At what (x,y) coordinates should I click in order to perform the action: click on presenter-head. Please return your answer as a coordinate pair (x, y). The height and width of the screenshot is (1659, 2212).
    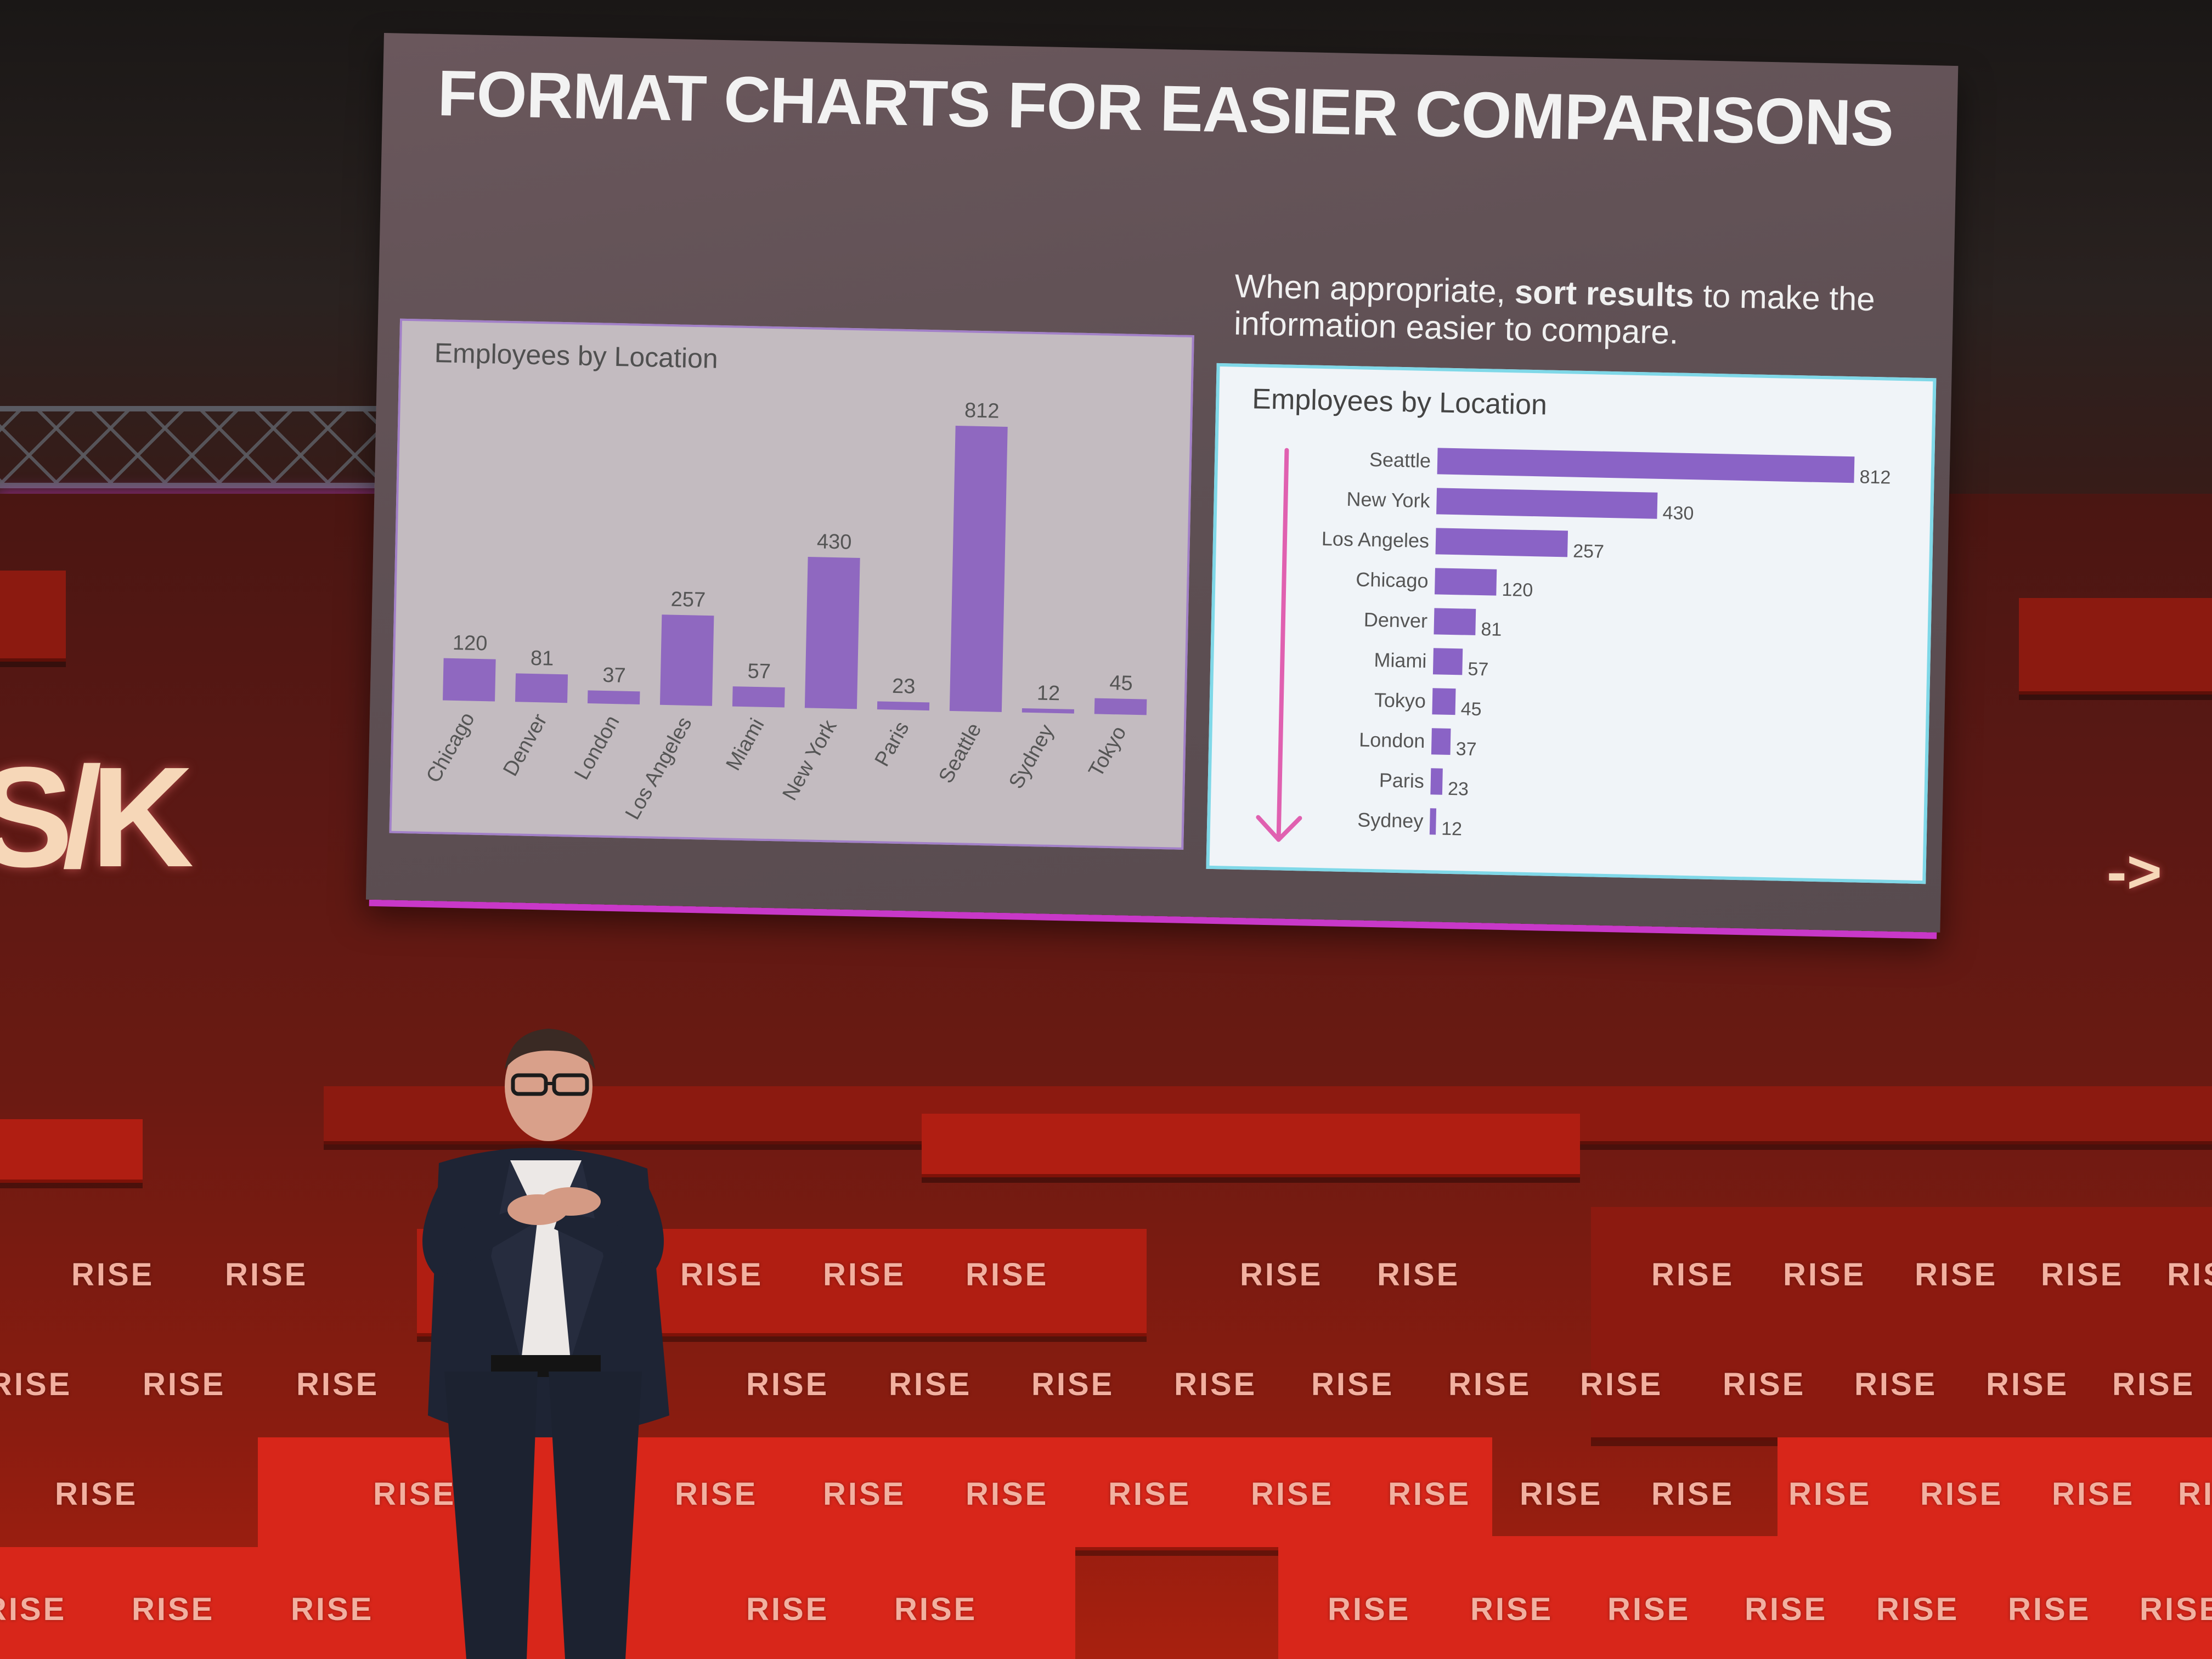
    Looking at the image, I should click on (550, 1085).